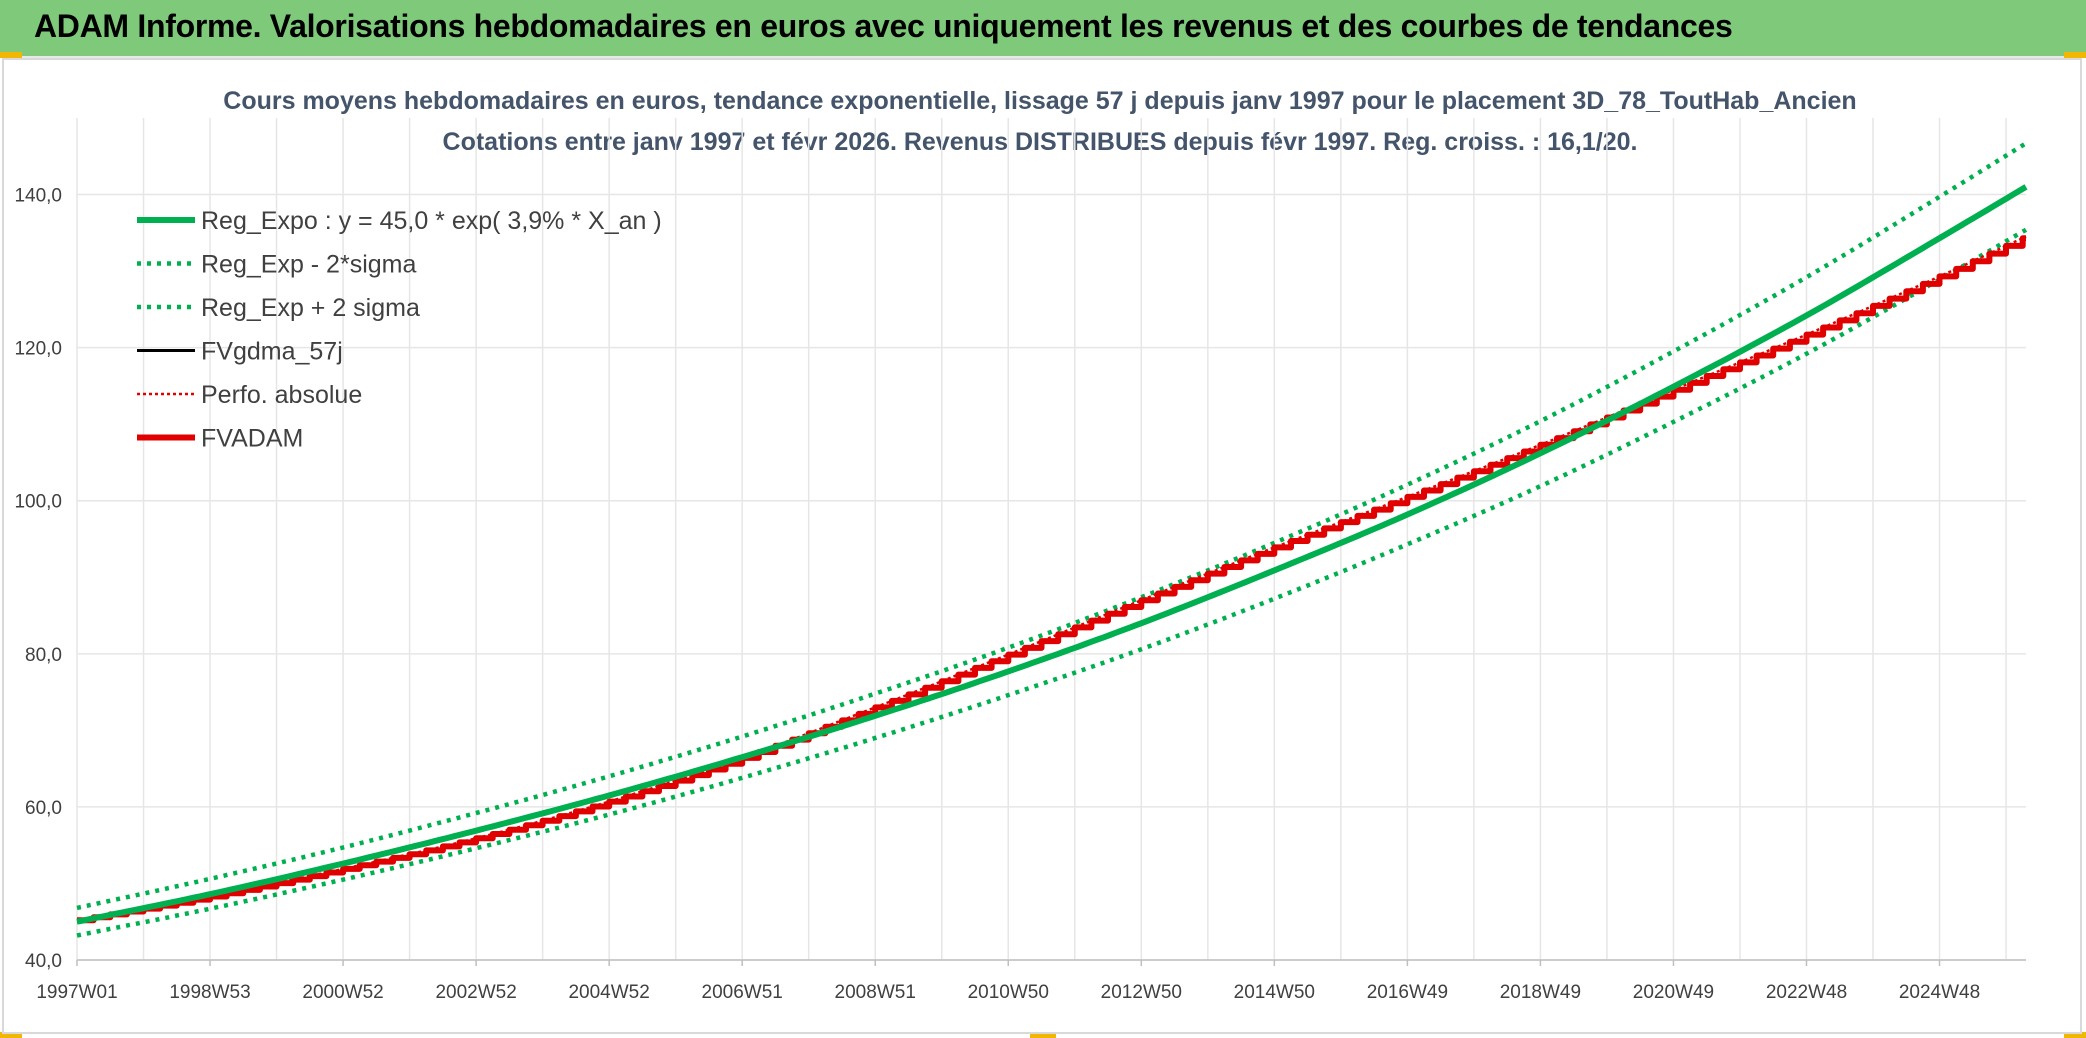 The width and height of the screenshot is (2086, 1038). Describe the element at coordinates (1043, 1035) in the screenshot. I see `corner-mark-bottom-middle` at that location.